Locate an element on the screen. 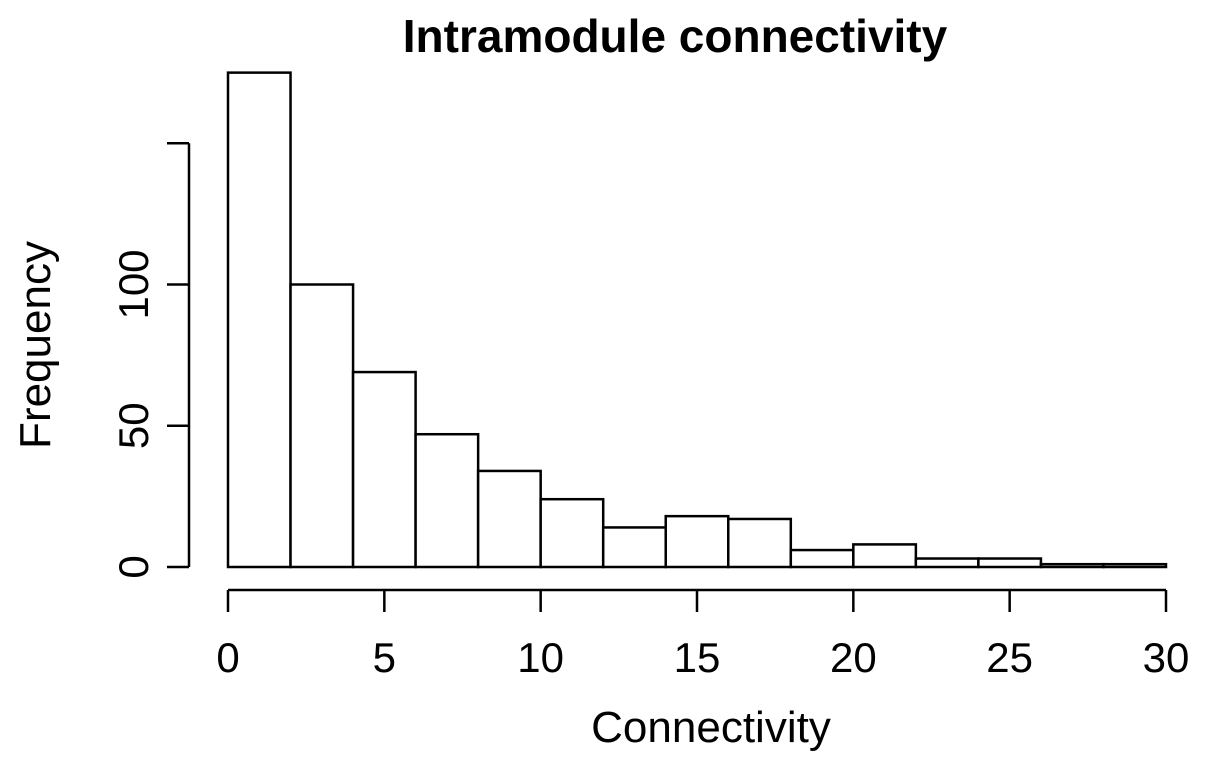  x-axis: 0 5 10 15 20 25 30 is located at coordinates (703, 634).